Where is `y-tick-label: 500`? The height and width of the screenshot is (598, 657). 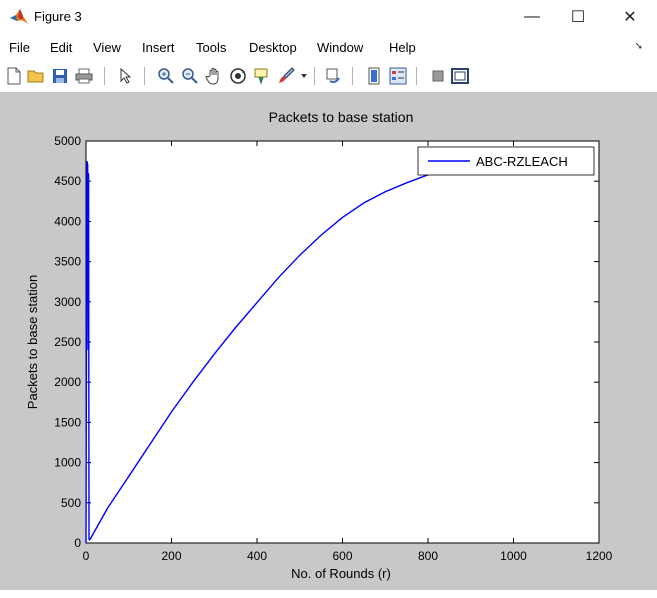 y-tick-label: 500 is located at coordinates (71, 503).